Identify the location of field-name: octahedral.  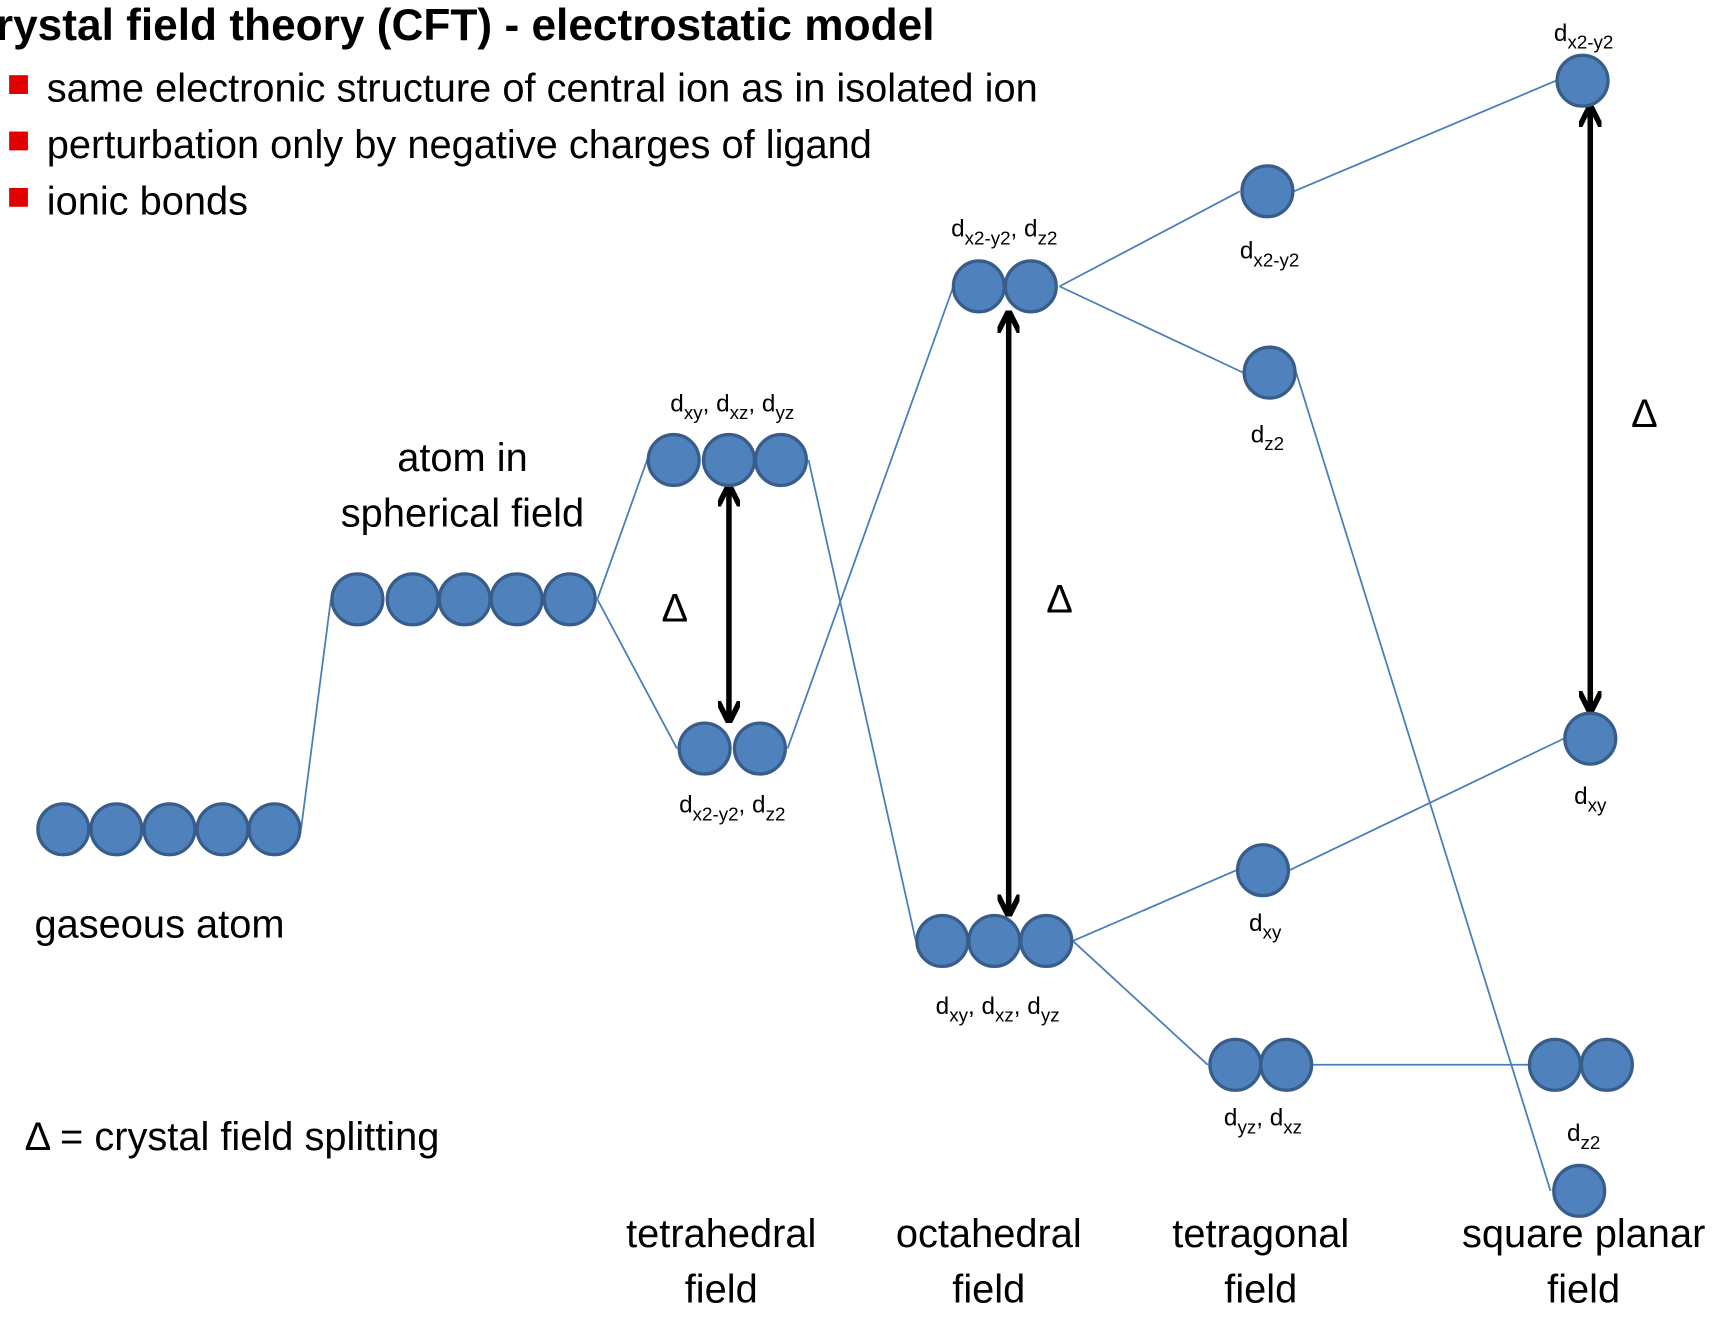
(989, 1234).